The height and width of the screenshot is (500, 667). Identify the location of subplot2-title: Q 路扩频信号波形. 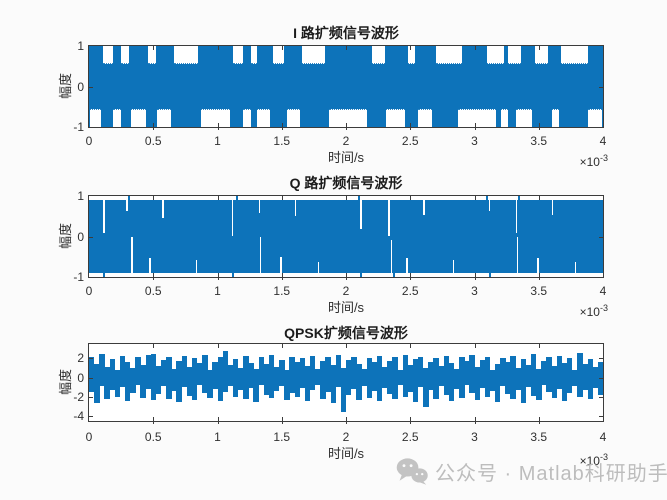
(346, 183).